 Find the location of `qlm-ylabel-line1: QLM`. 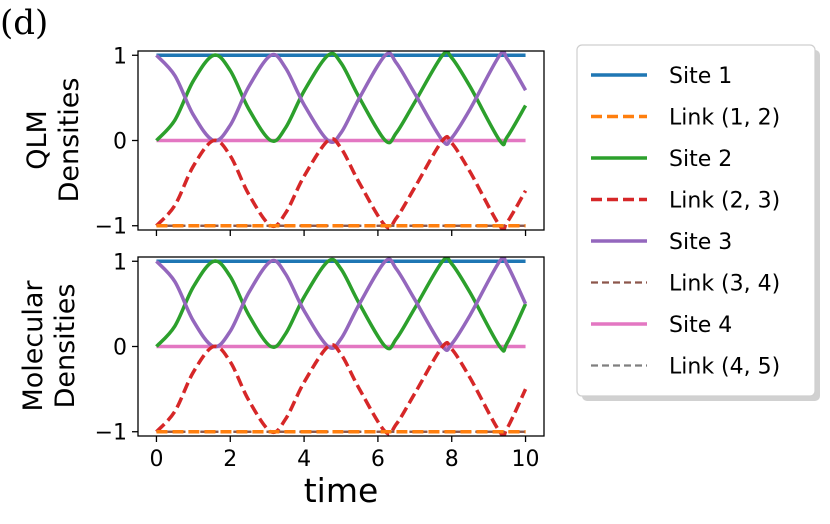

qlm-ylabel-line1: QLM is located at coordinates (37, 140).